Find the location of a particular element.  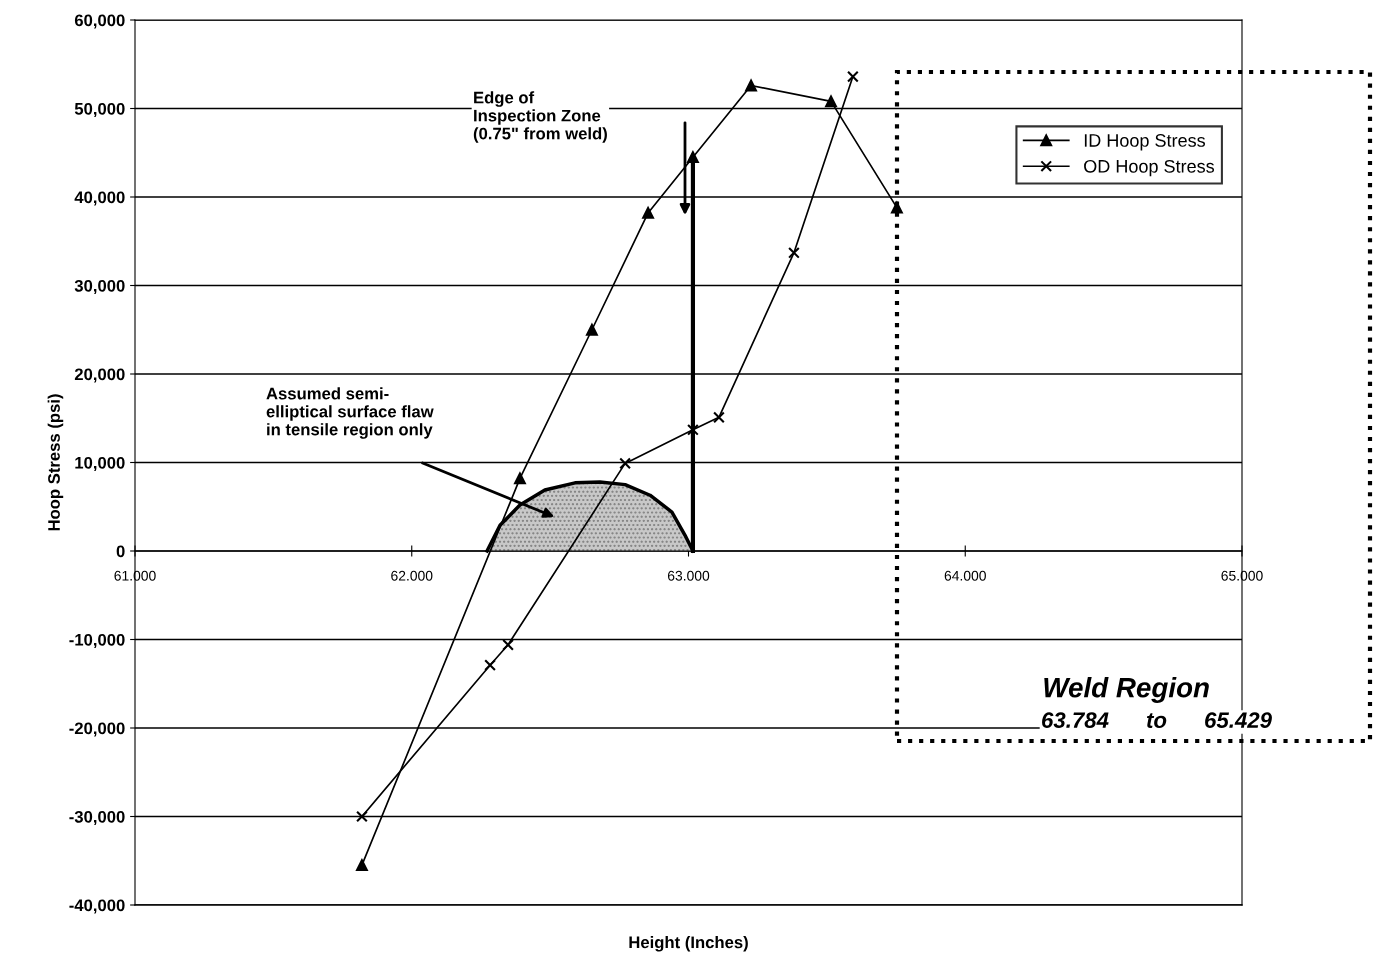

y-tick-label: -20,000 is located at coordinates (97, 729).